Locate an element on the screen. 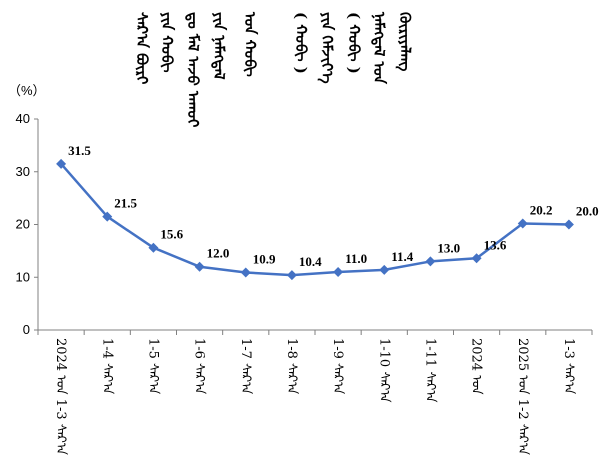  y-tick-label: 30 is located at coordinates (23, 171).